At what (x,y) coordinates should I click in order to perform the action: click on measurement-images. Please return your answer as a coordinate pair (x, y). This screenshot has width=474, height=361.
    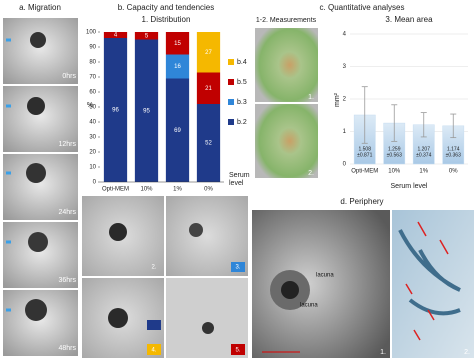
    Looking at the image, I should click on (286, 103).